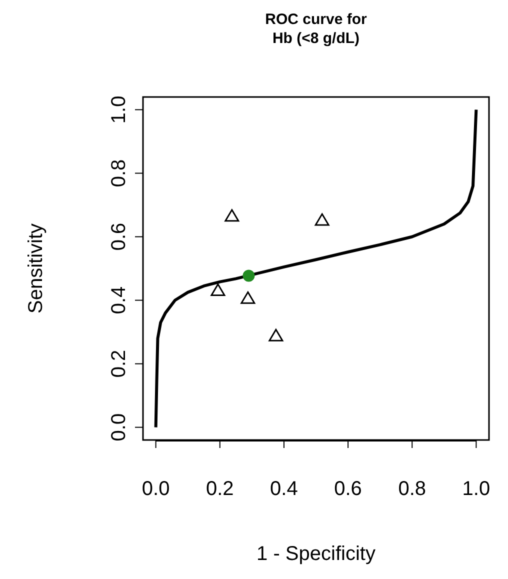 Image resolution: width=508 pixels, height=579 pixels. I want to click on y-tick-label: 1.0, so click(119, 110).